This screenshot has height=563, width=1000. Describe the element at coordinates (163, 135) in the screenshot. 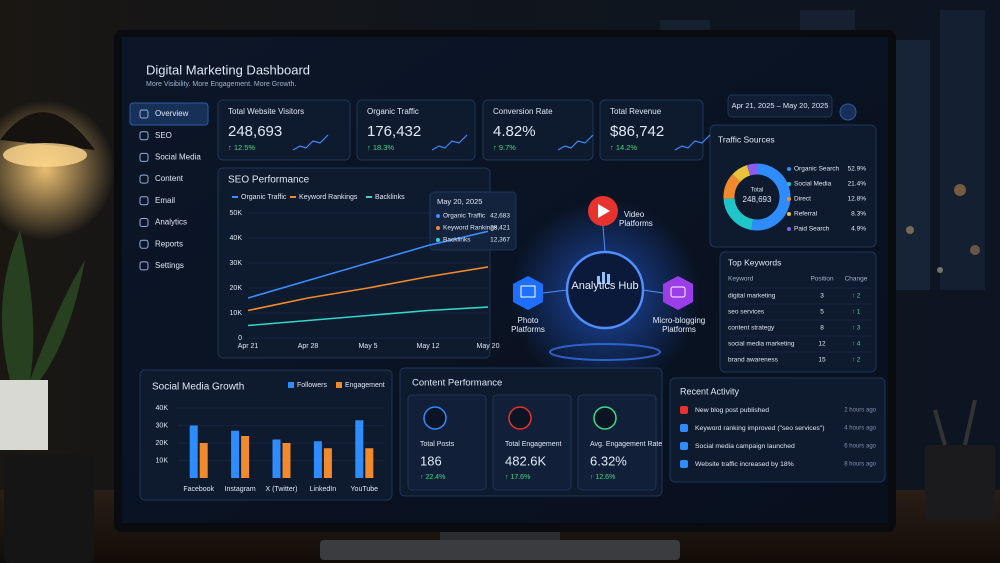

I see `nav-item: SEO` at that location.